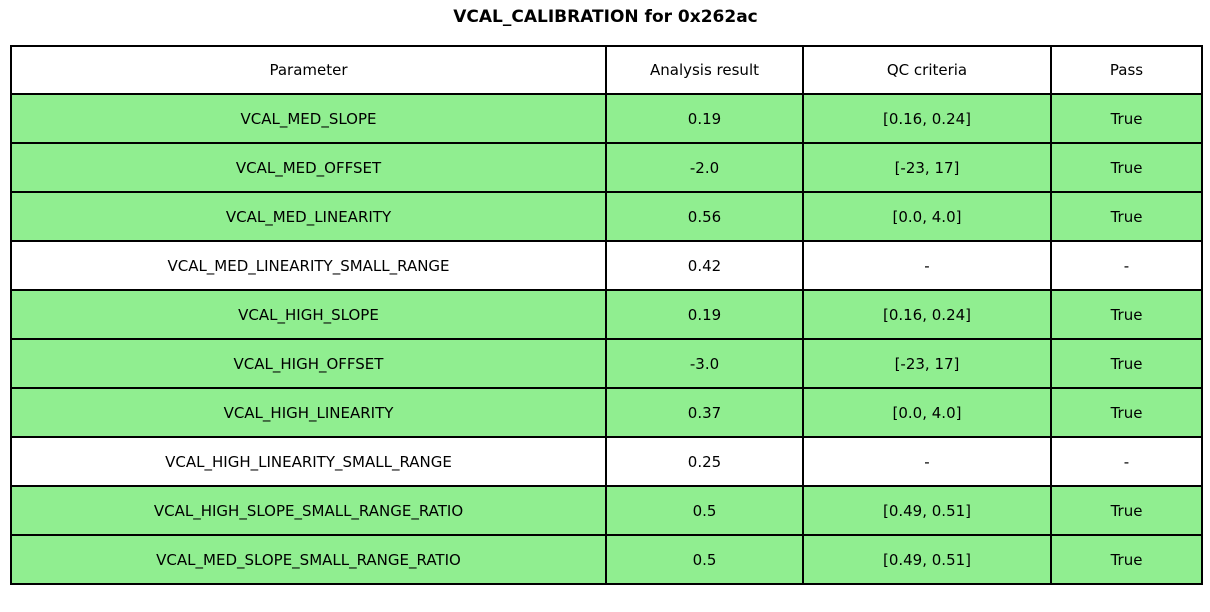 The width and height of the screenshot is (1210, 612). I want to click on parameter-cell: VCAL_MED_OFFSET, so click(308, 167).